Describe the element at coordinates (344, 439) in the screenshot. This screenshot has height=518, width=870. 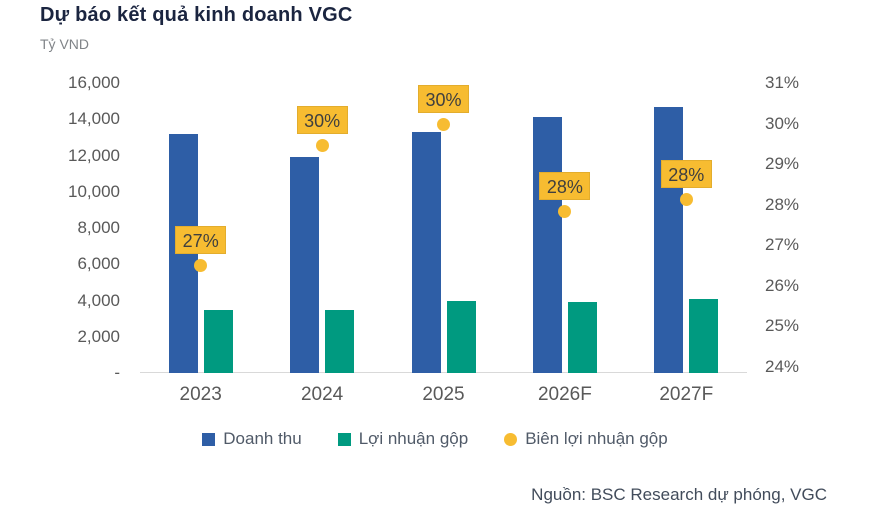
I see `gross-profit-swatch-icon` at that location.